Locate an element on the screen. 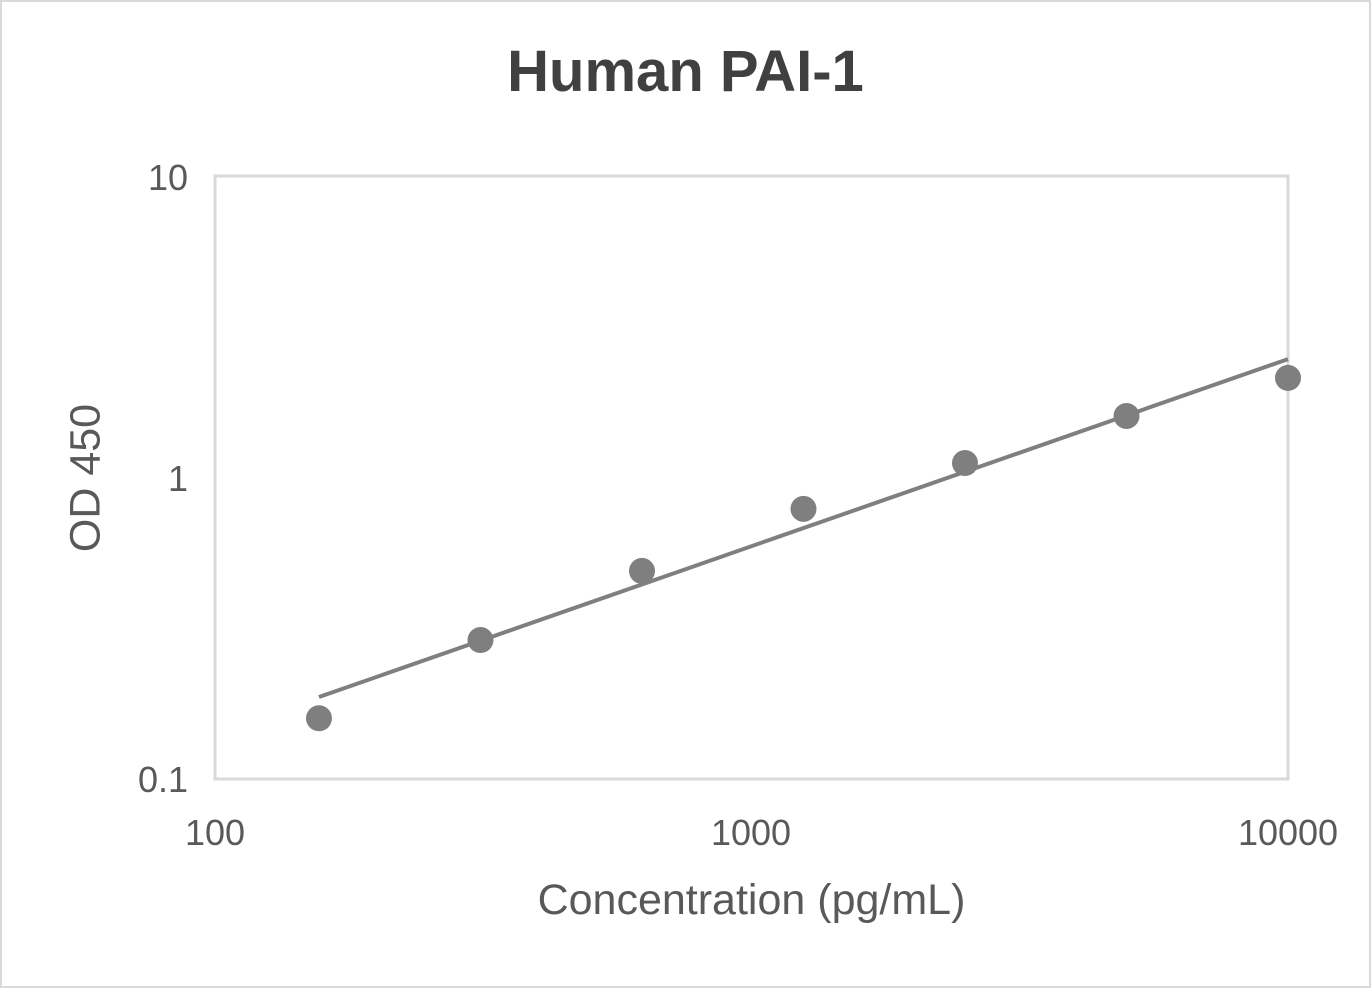 Image resolution: width=1371 pixels, height=988 pixels. chart-title: Human PAI-1 is located at coordinates (685, 71).